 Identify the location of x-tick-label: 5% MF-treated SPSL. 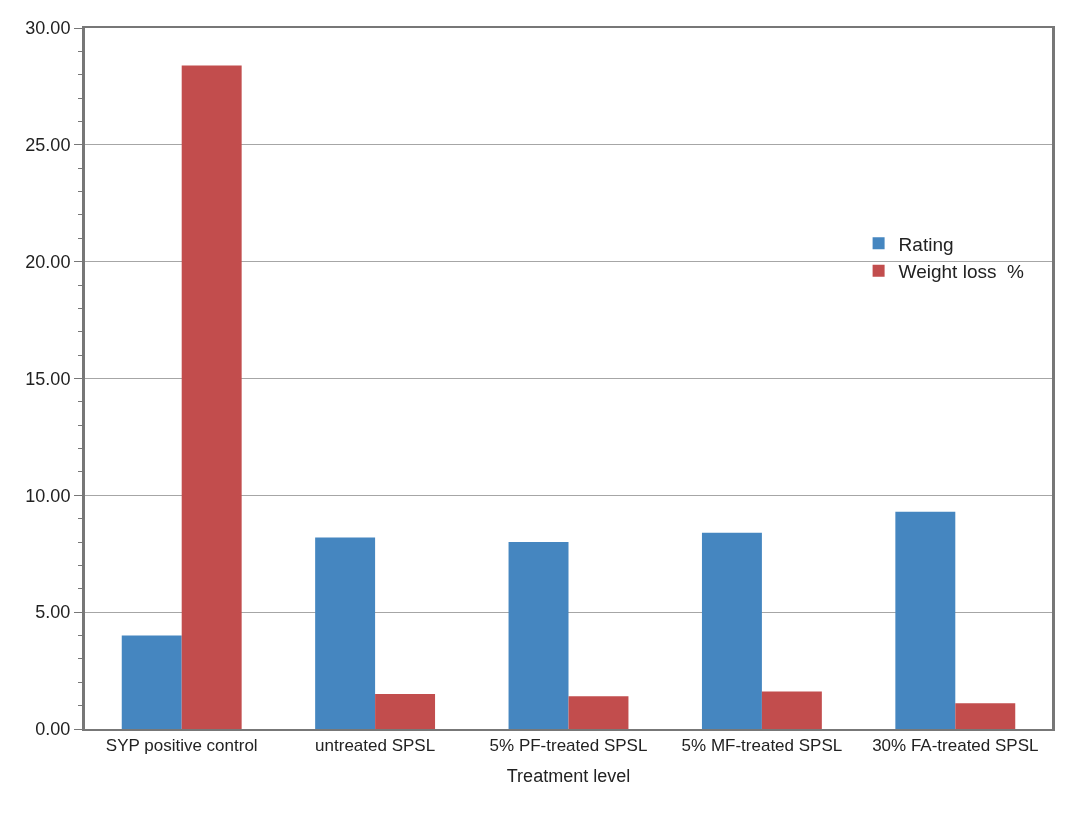
(762, 746).